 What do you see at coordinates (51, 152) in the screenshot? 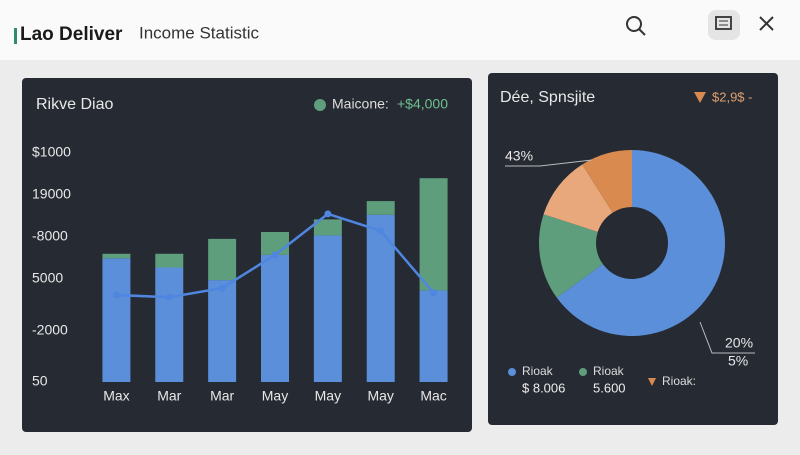
I see `y-tick-label: $1000` at bounding box center [51, 152].